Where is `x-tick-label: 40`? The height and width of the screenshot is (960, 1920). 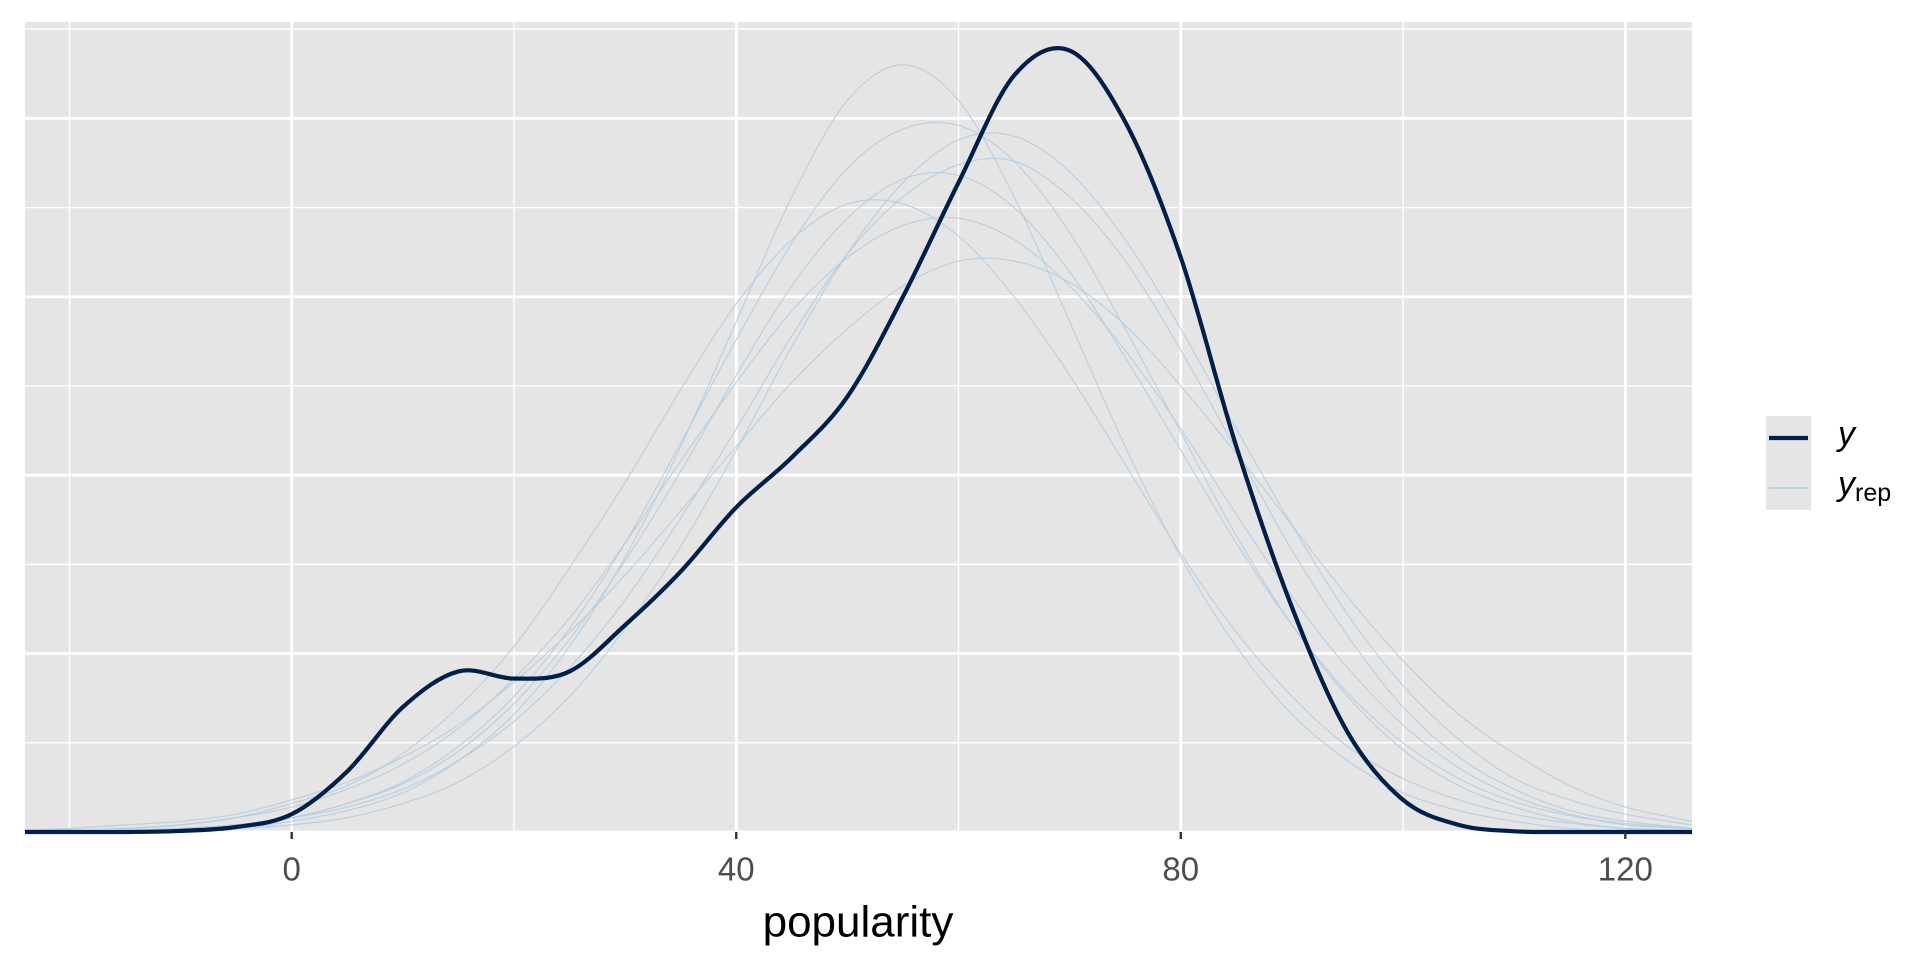
x-tick-label: 40 is located at coordinates (736, 869).